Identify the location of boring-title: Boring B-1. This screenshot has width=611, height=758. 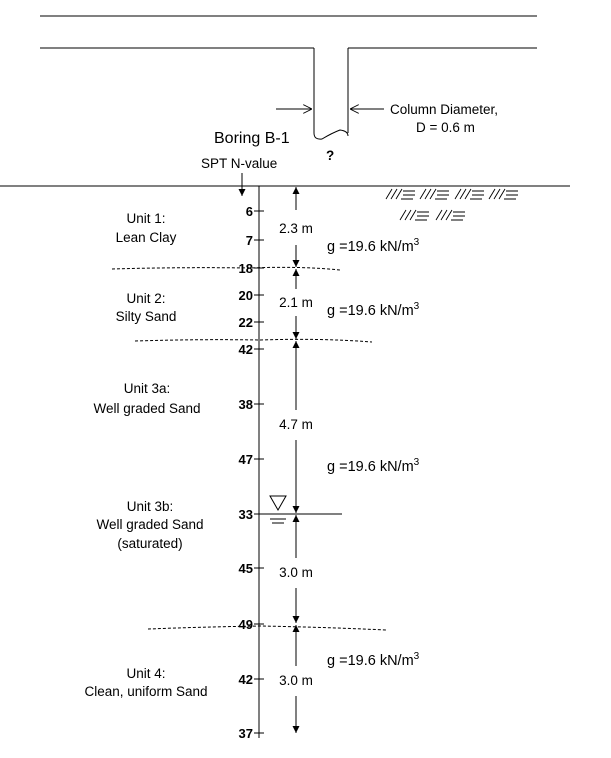
(252, 138).